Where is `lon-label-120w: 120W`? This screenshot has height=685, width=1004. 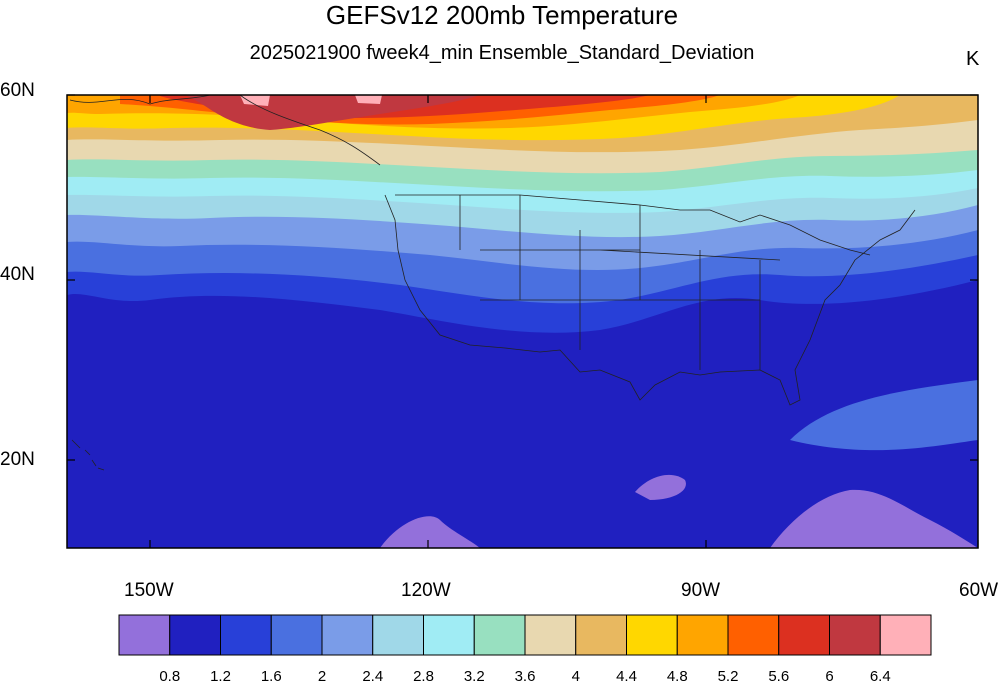 lon-label-120w: 120W is located at coordinates (426, 590).